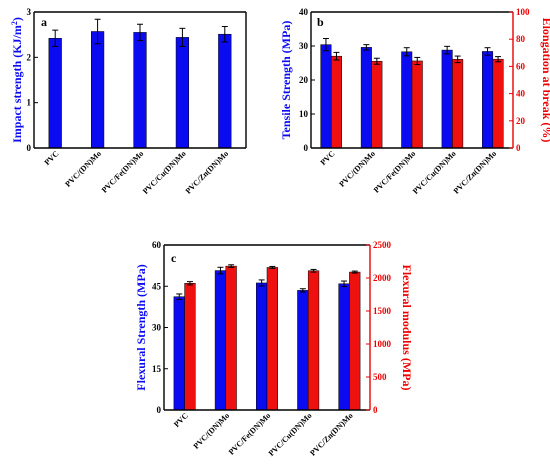 Image resolution: width=550 pixels, height=470 pixels. Describe the element at coordinates (380, 377) in the screenshot. I see `panel-c-y2tick-label-1: 500` at that location.